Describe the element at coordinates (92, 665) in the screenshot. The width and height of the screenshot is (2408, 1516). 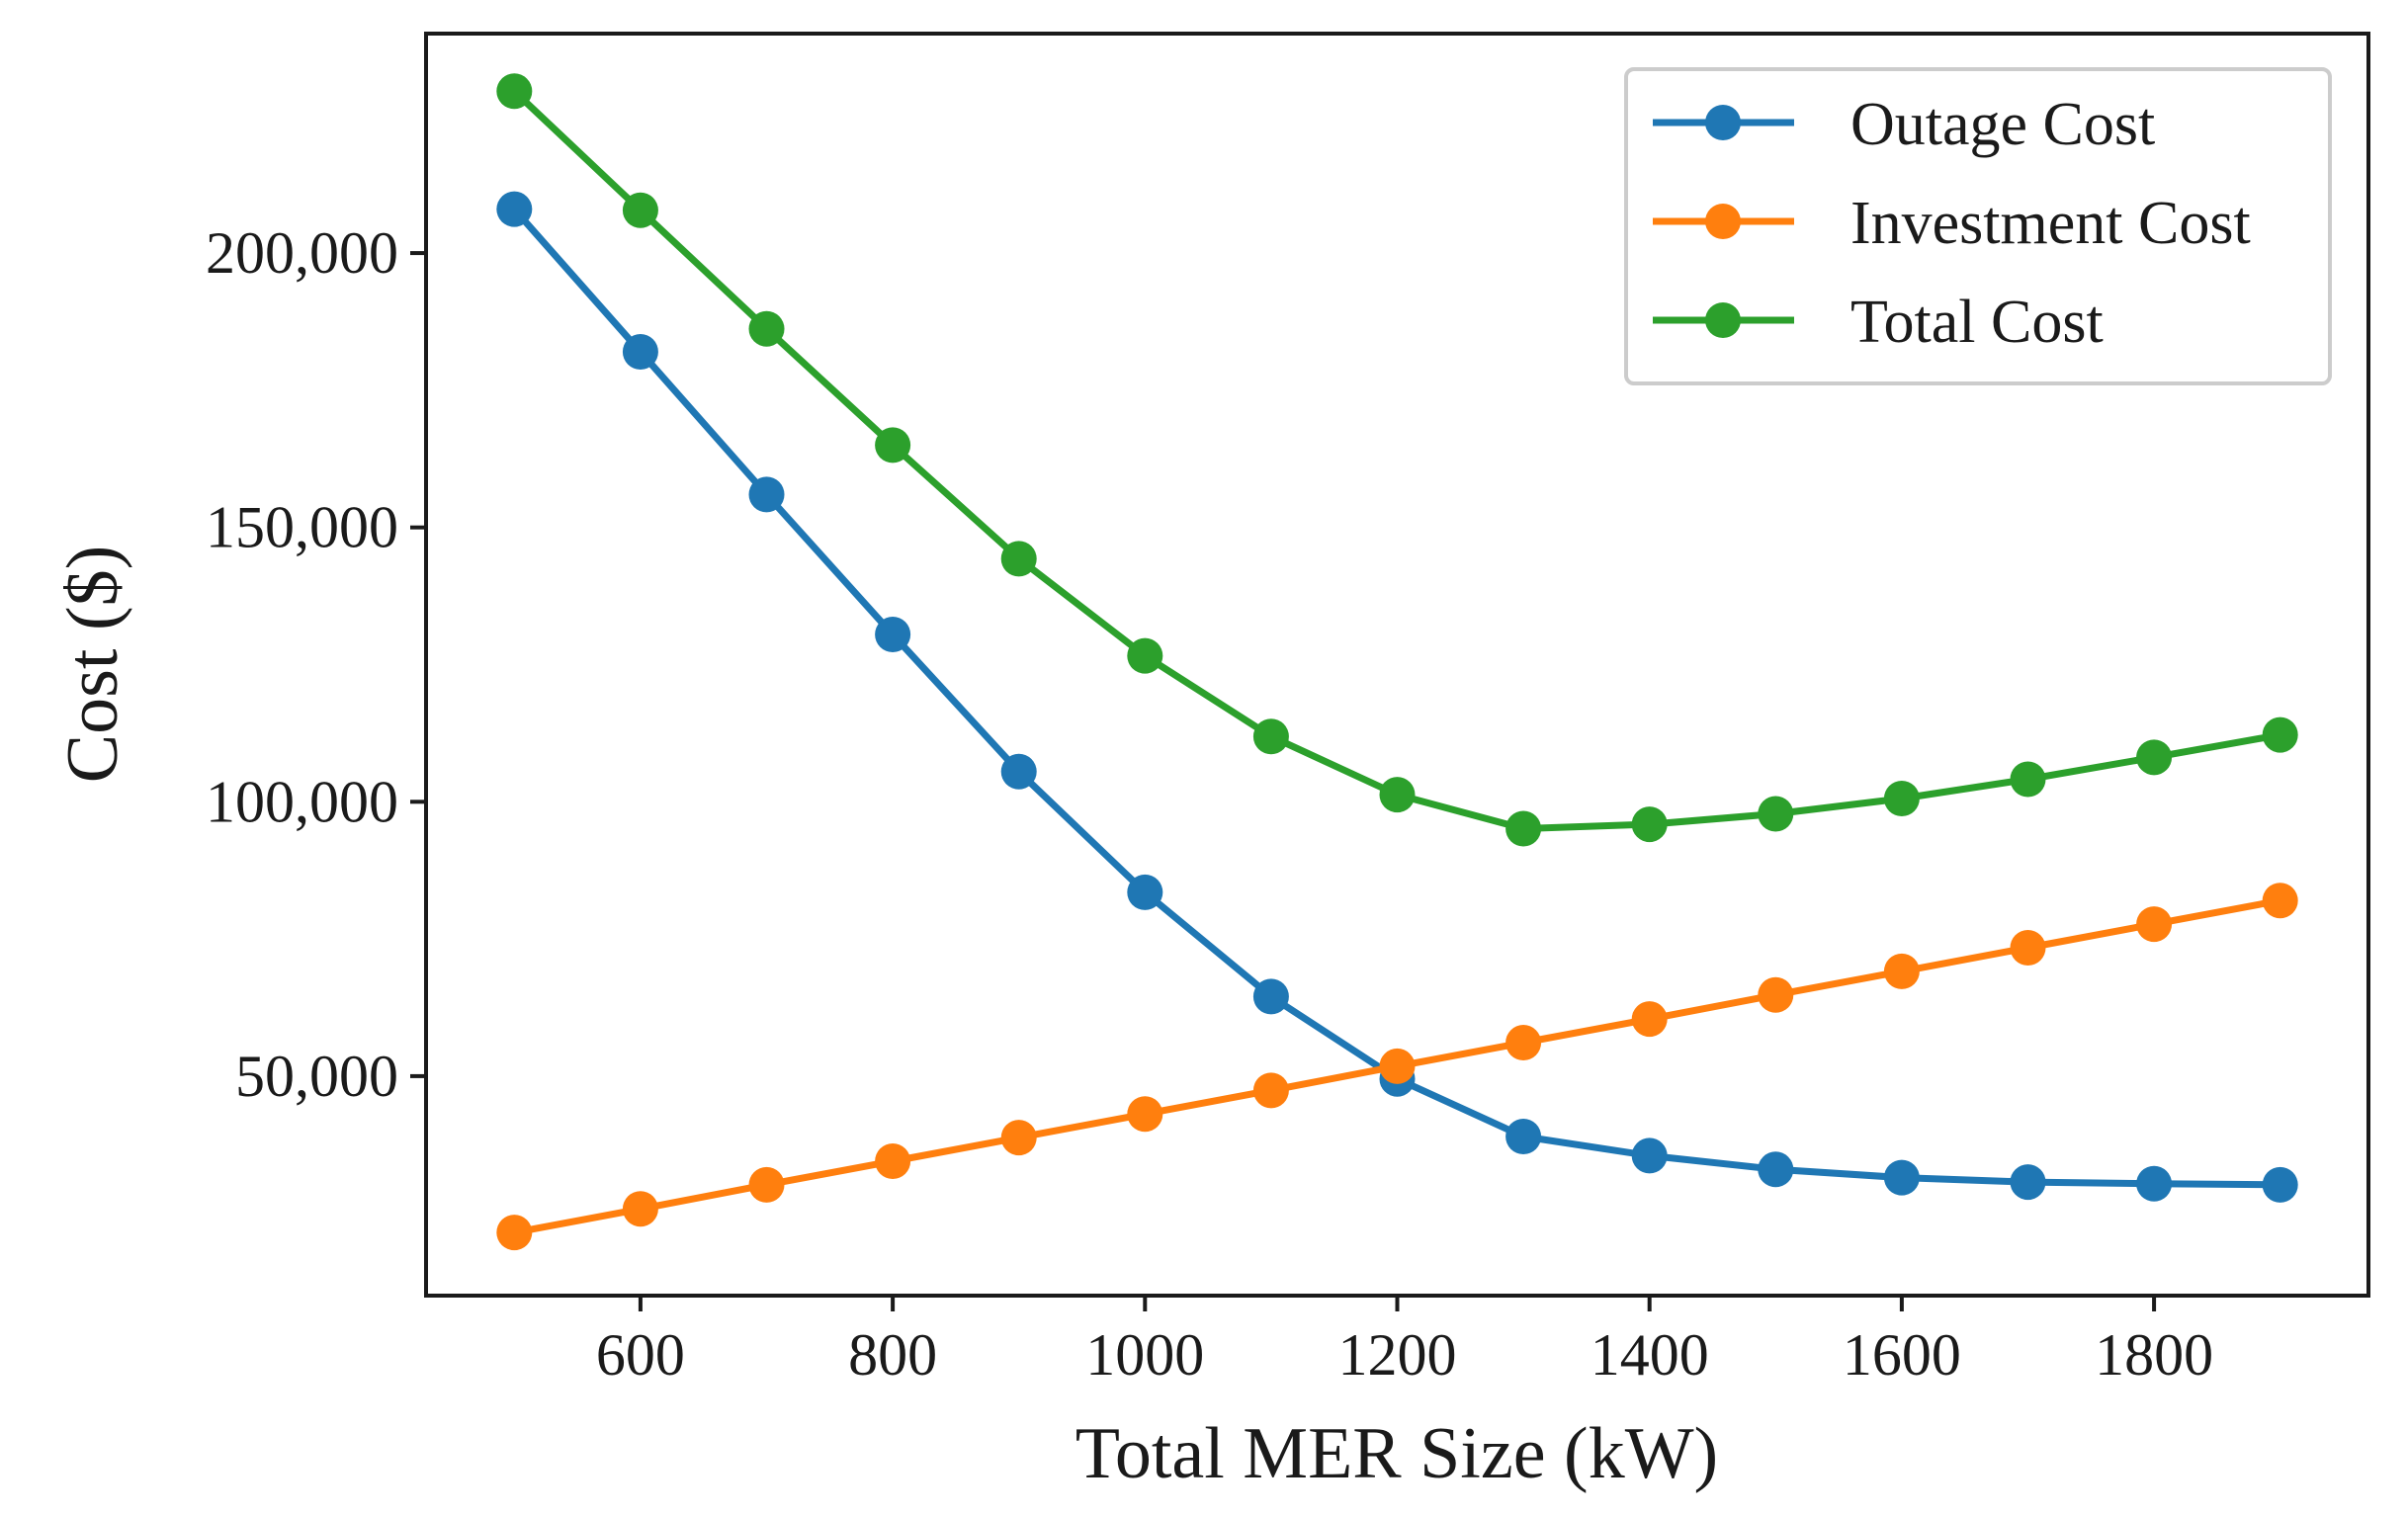
I see `y-axis-label: Cost ($)` at that location.